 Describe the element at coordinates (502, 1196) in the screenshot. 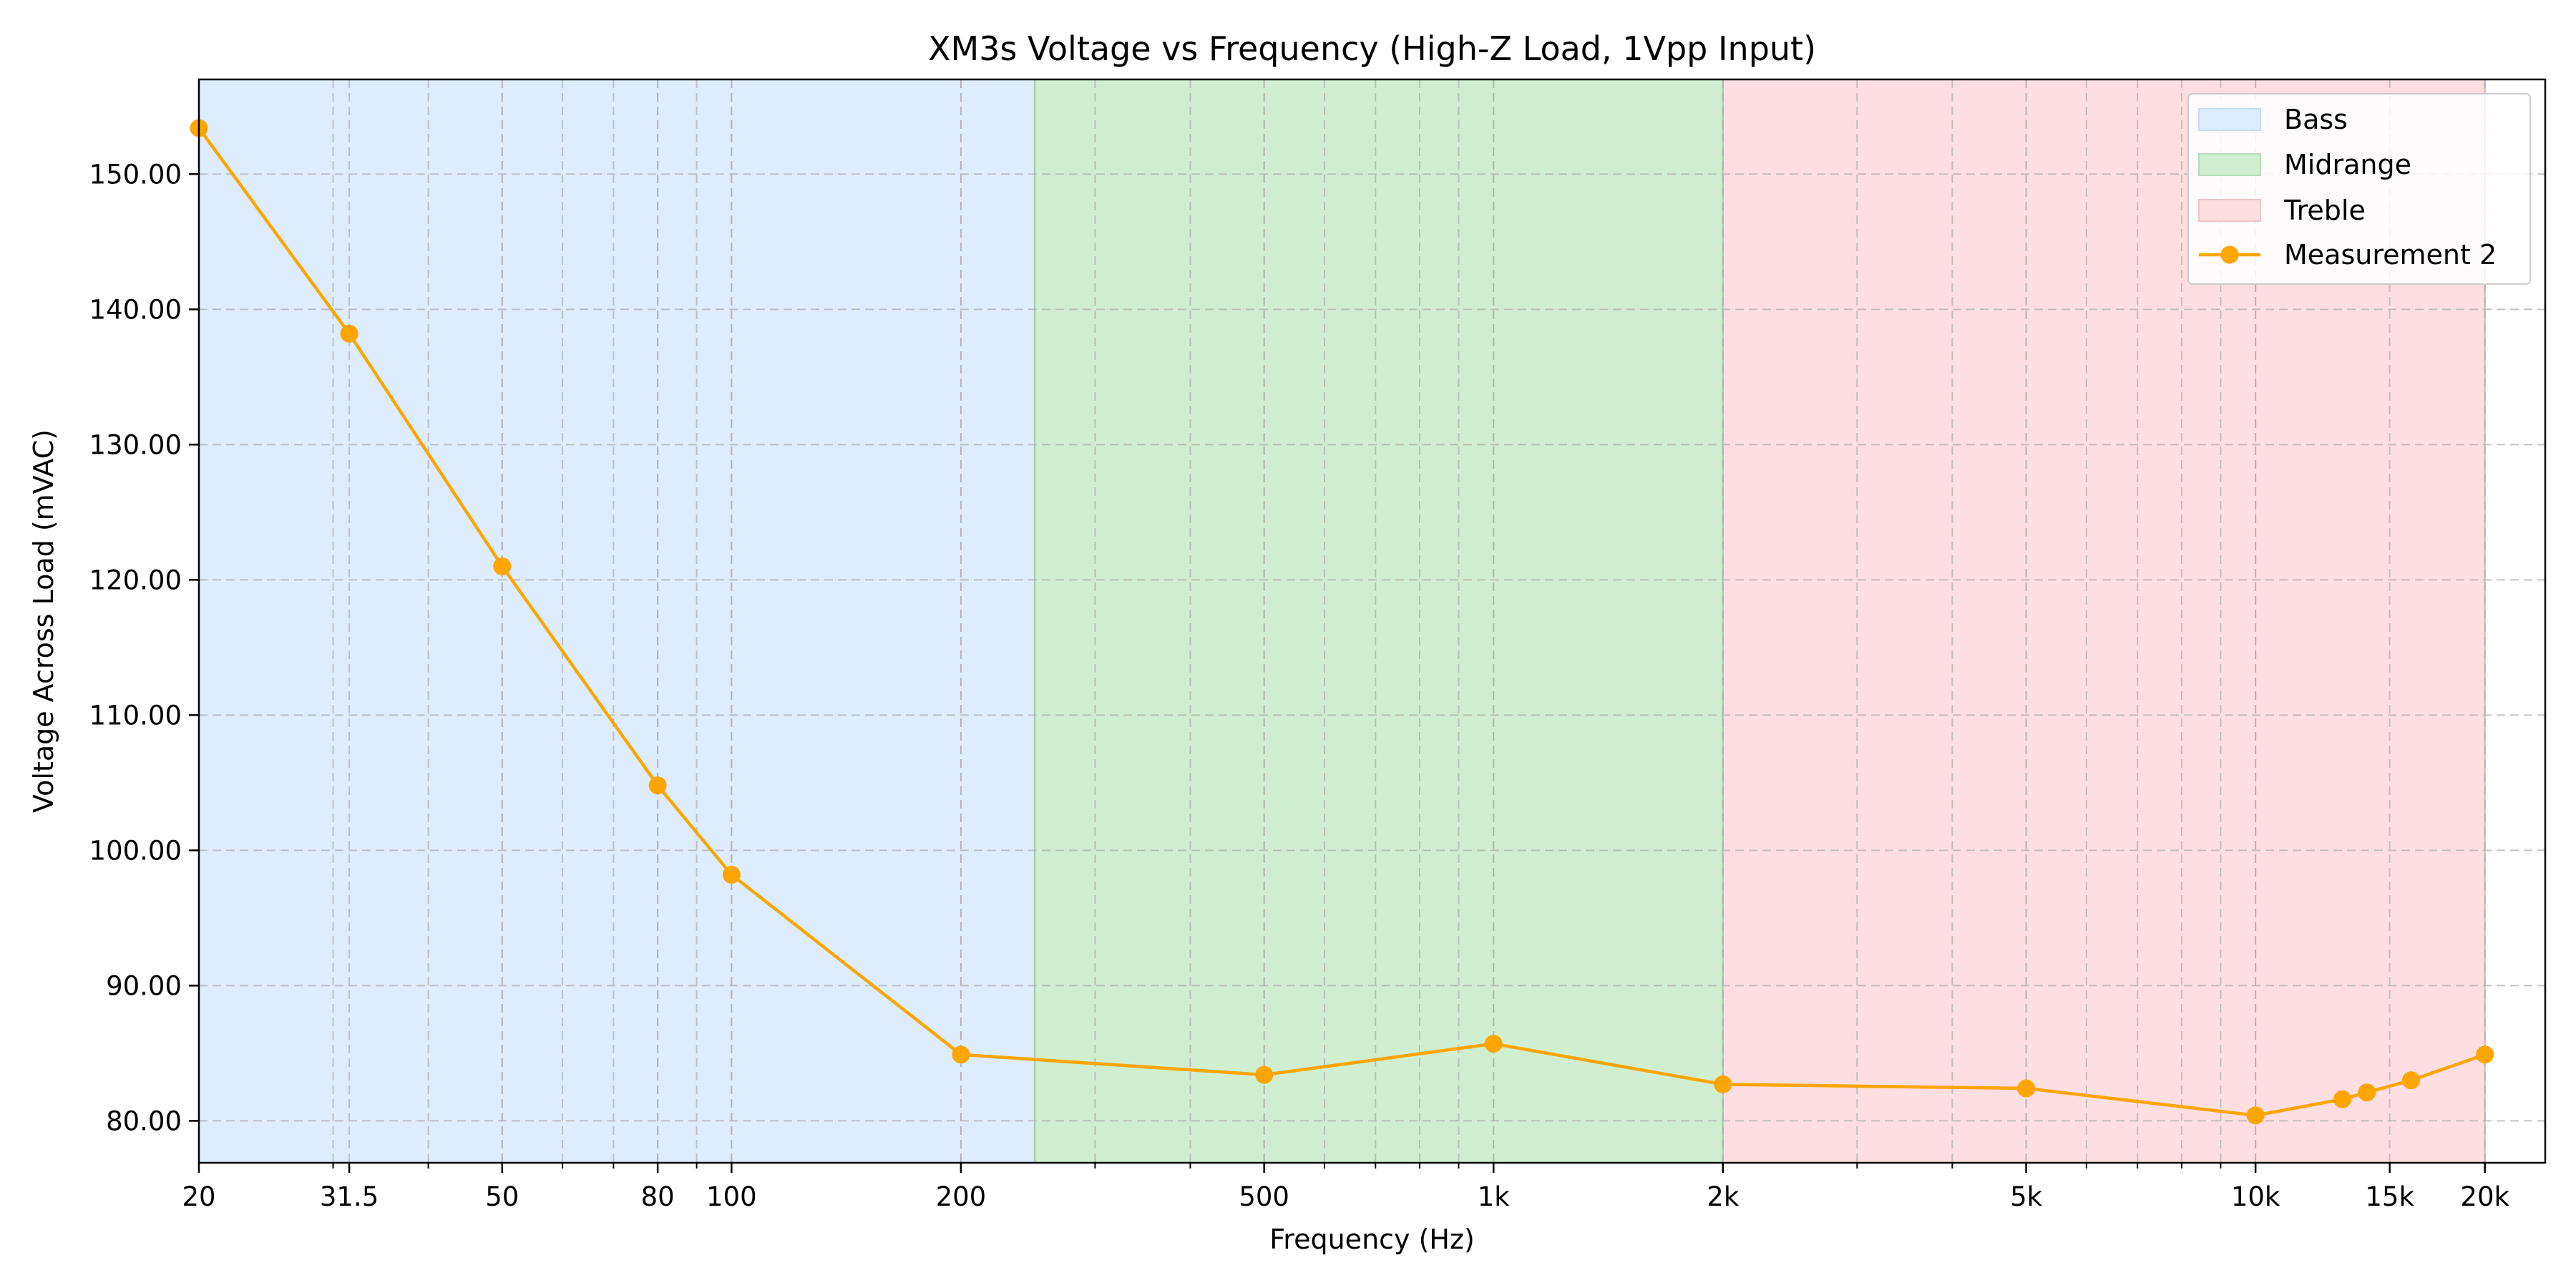

I see `x-tick-label: 50` at that location.